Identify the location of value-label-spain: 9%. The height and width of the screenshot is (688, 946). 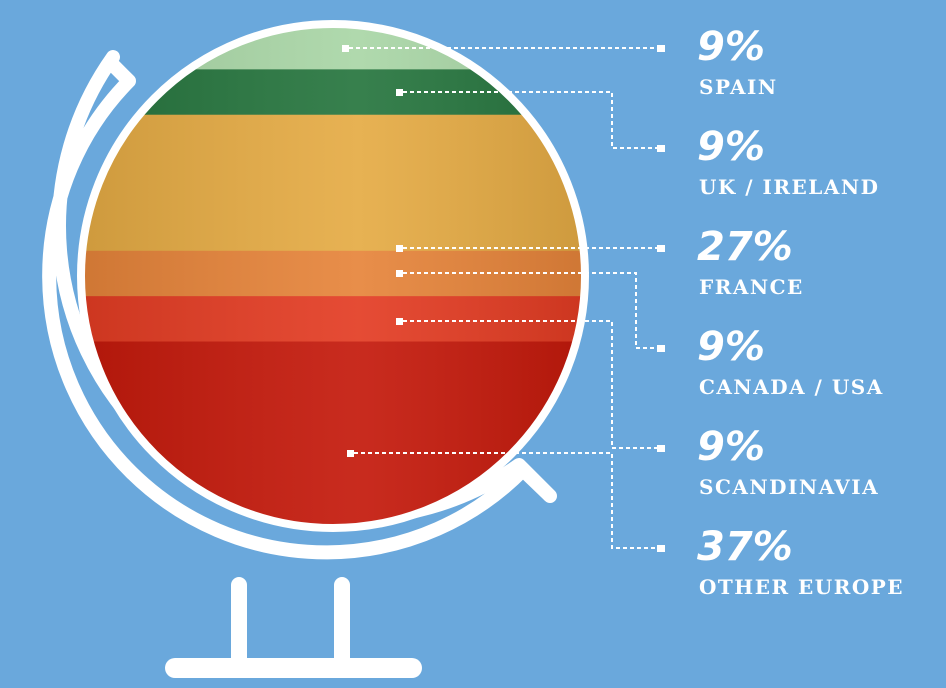
(731, 47).